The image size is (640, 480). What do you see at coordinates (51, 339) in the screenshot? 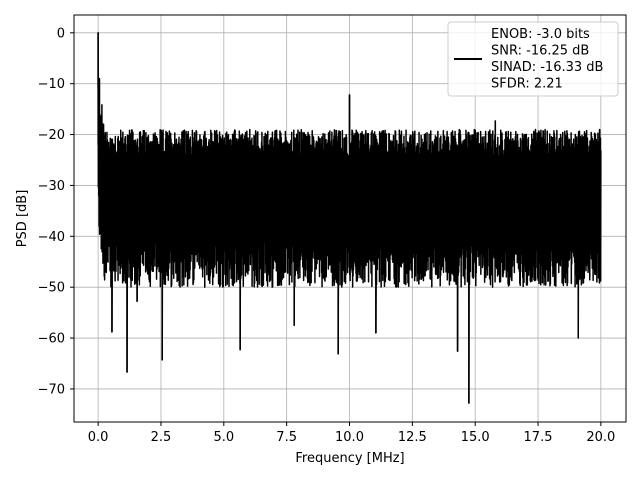
I see `y-tick-label: −60` at bounding box center [51, 339].